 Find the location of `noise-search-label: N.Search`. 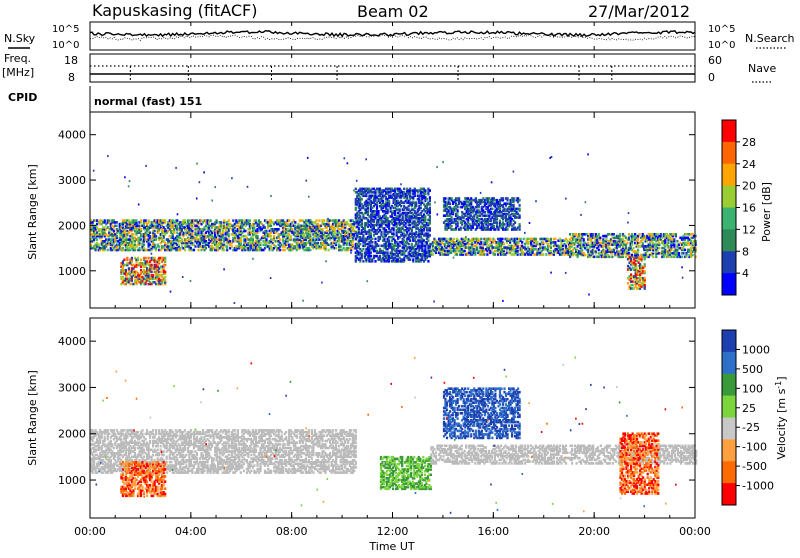

noise-search-label: N.Search is located at coordinates (770, 38).